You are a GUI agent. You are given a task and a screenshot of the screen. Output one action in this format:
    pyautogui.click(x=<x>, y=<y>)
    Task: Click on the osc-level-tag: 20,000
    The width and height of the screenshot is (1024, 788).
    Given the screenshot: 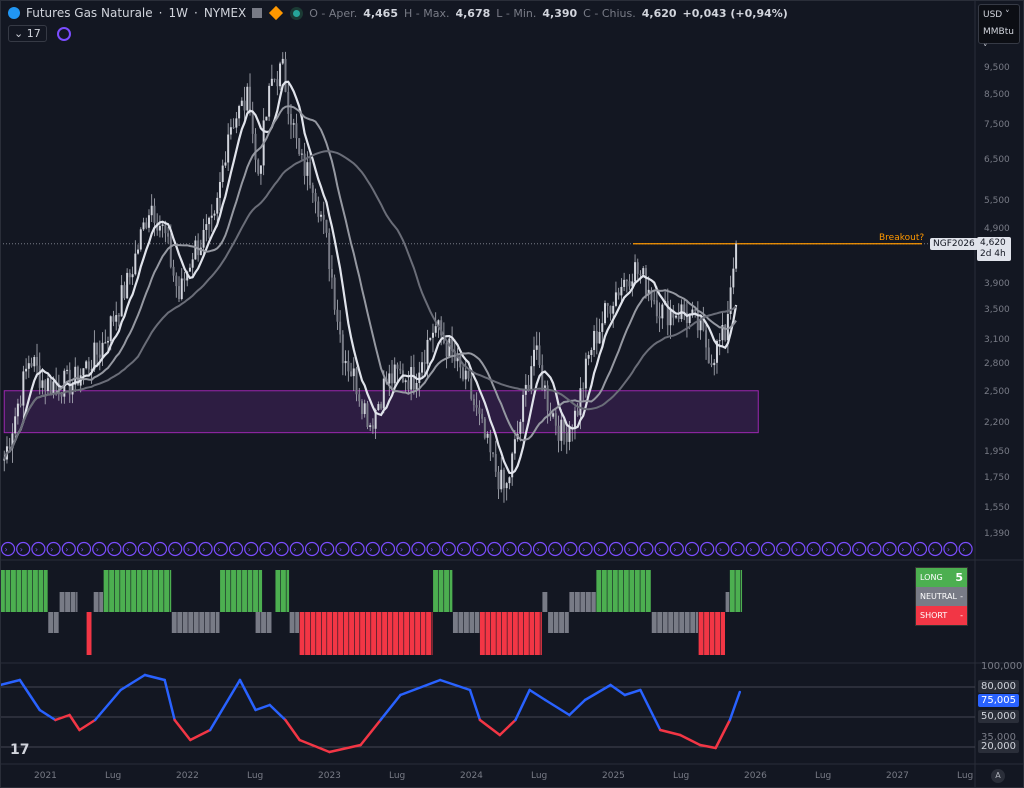 What is the action you would take?
    pyautogui.click(x=998, y=746)
    